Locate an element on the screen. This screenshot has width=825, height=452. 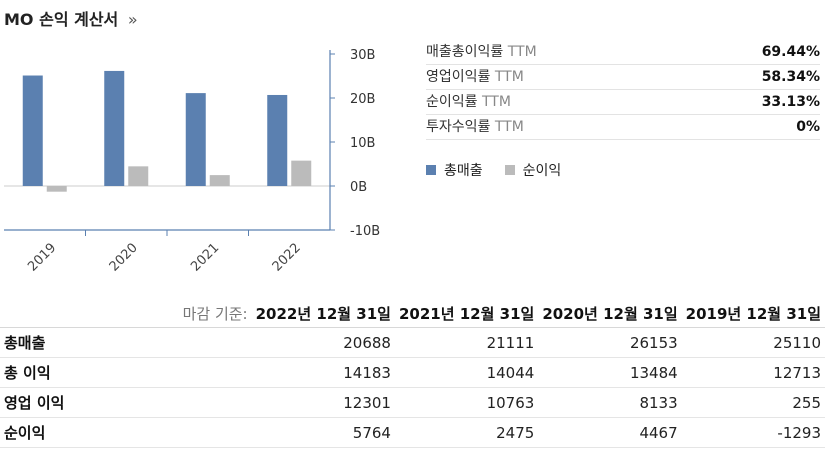
cell-value: 26153 is located at coordinates (610, 342).